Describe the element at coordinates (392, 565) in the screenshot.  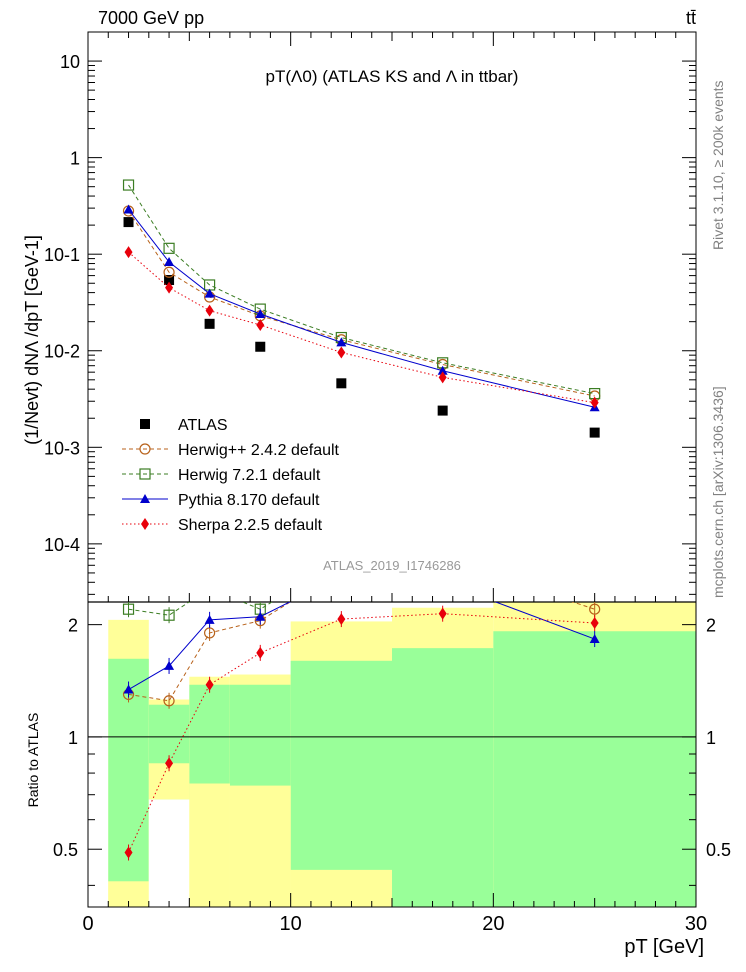
I see `analysis-id-label: ATLAS_2019_I1746286` at that location.